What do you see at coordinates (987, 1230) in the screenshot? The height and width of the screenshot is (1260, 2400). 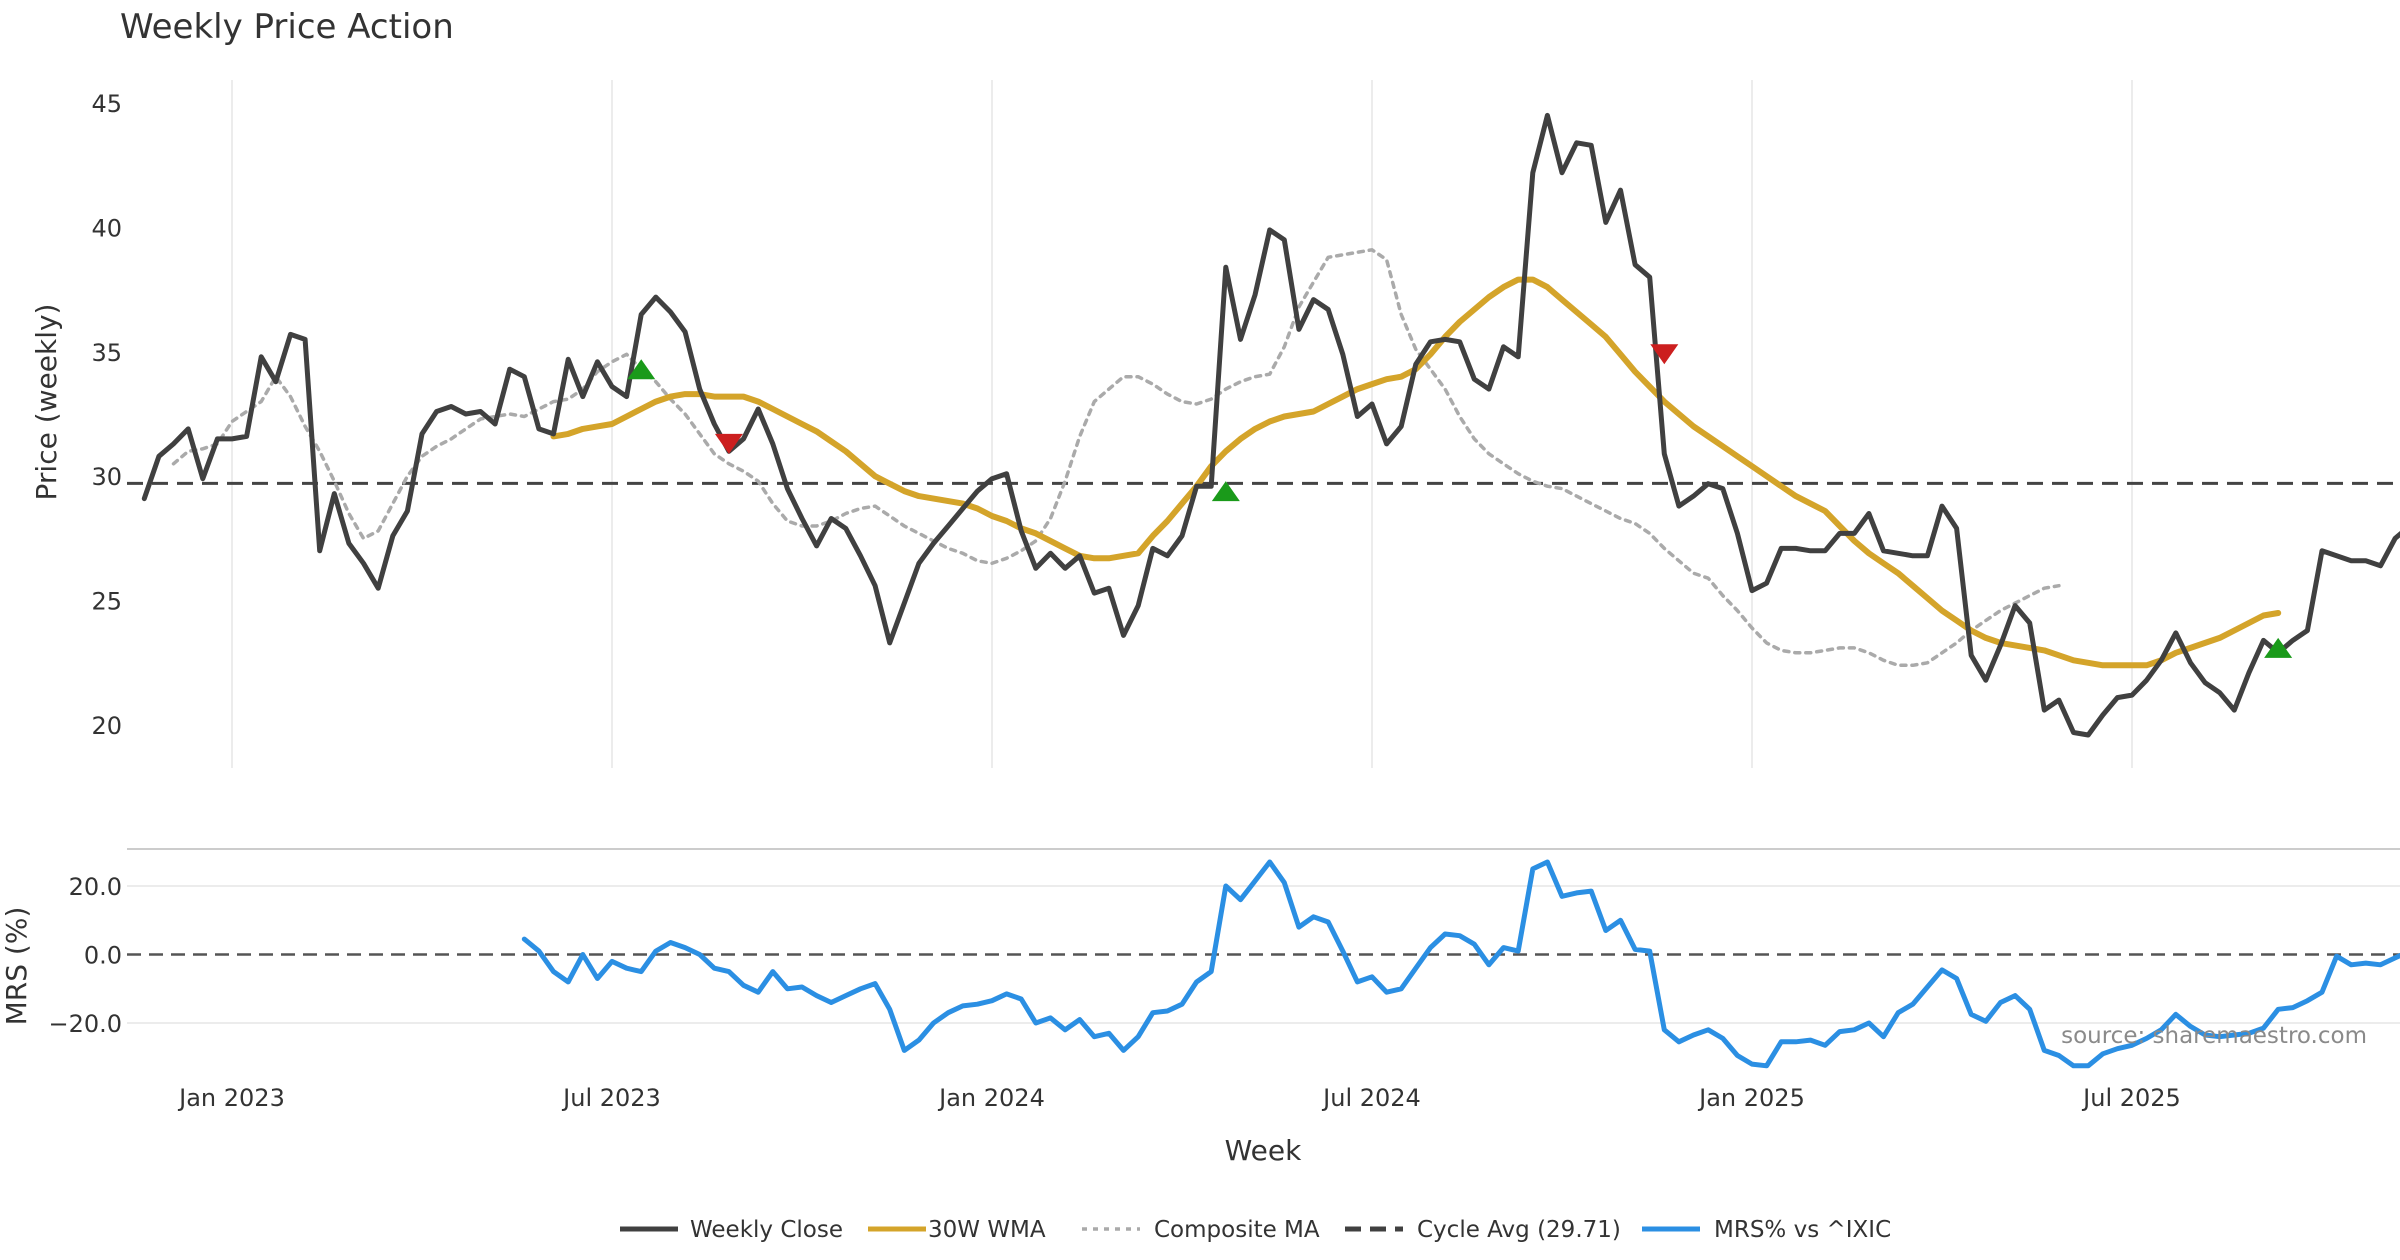 I see `legend-label: 30W WMA` at bounding box center [987, 1230].